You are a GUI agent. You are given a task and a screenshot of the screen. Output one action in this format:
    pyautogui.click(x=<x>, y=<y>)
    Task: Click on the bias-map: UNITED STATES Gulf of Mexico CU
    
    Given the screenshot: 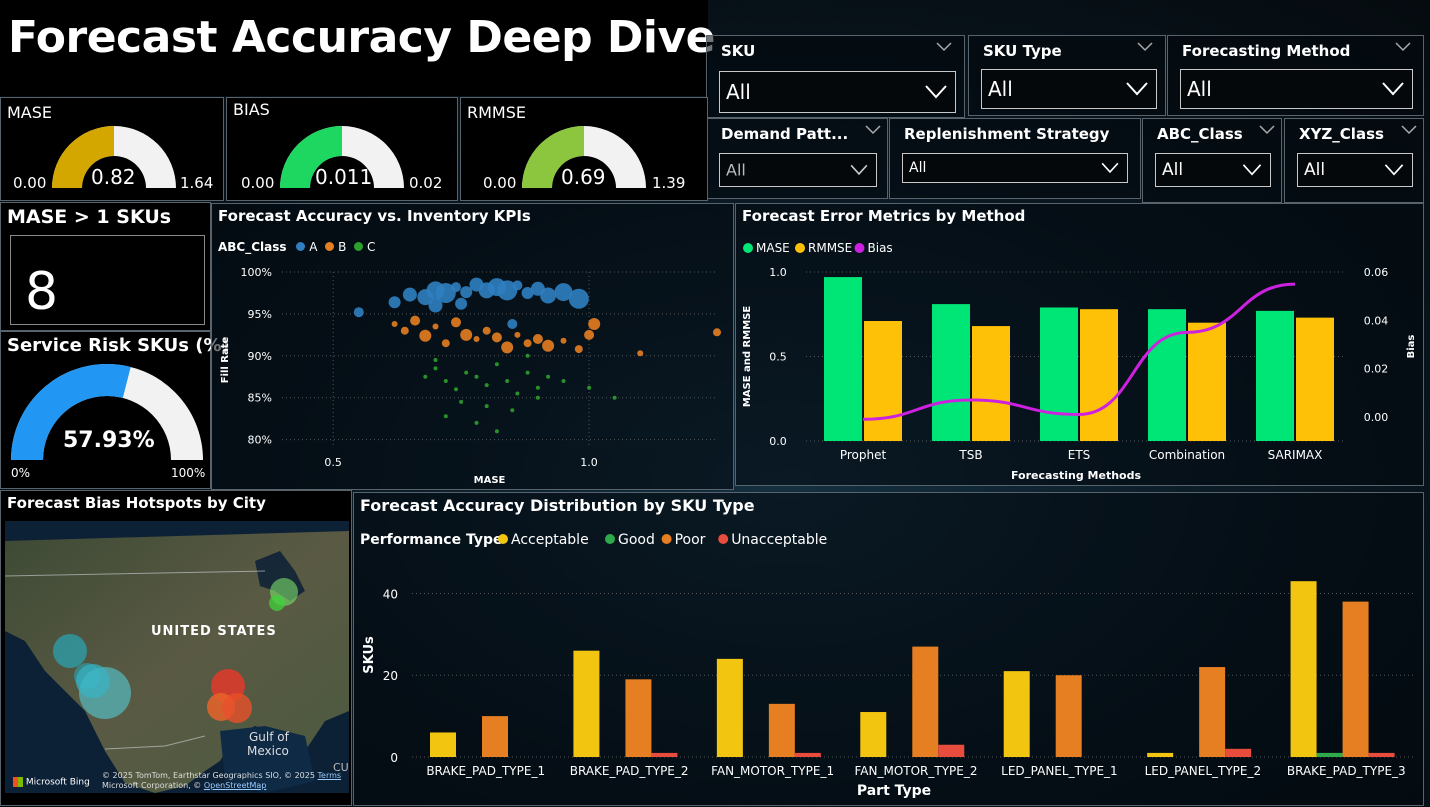 What is the action you would take?
    pyautogui.click(x=177, y=657)
    